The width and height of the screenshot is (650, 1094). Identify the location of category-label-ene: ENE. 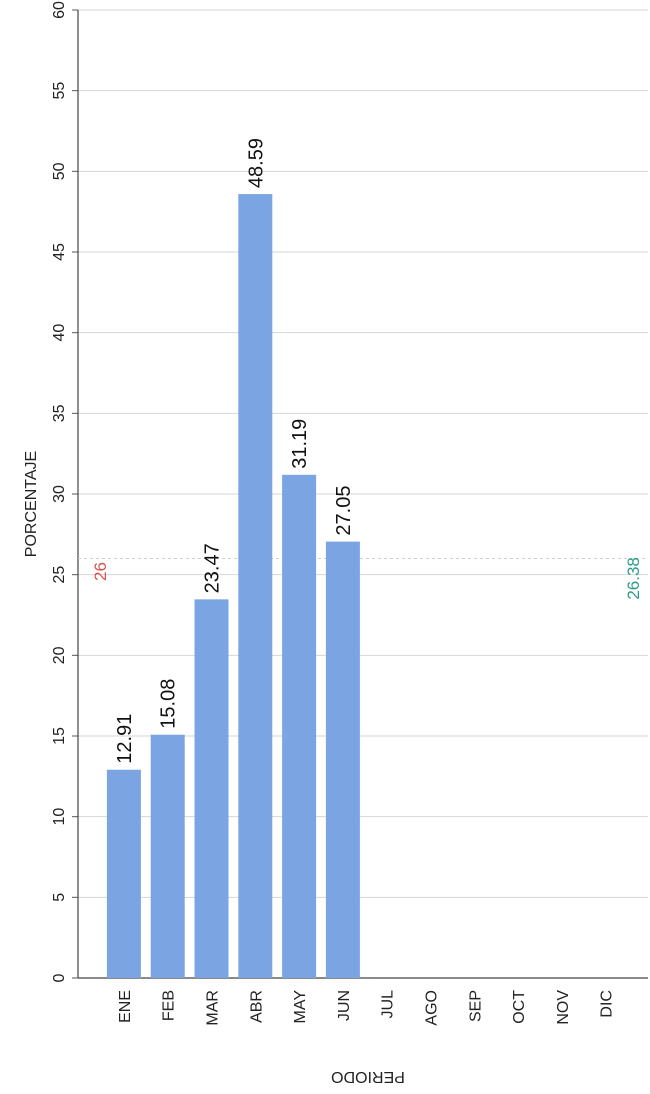
(125, 1006).